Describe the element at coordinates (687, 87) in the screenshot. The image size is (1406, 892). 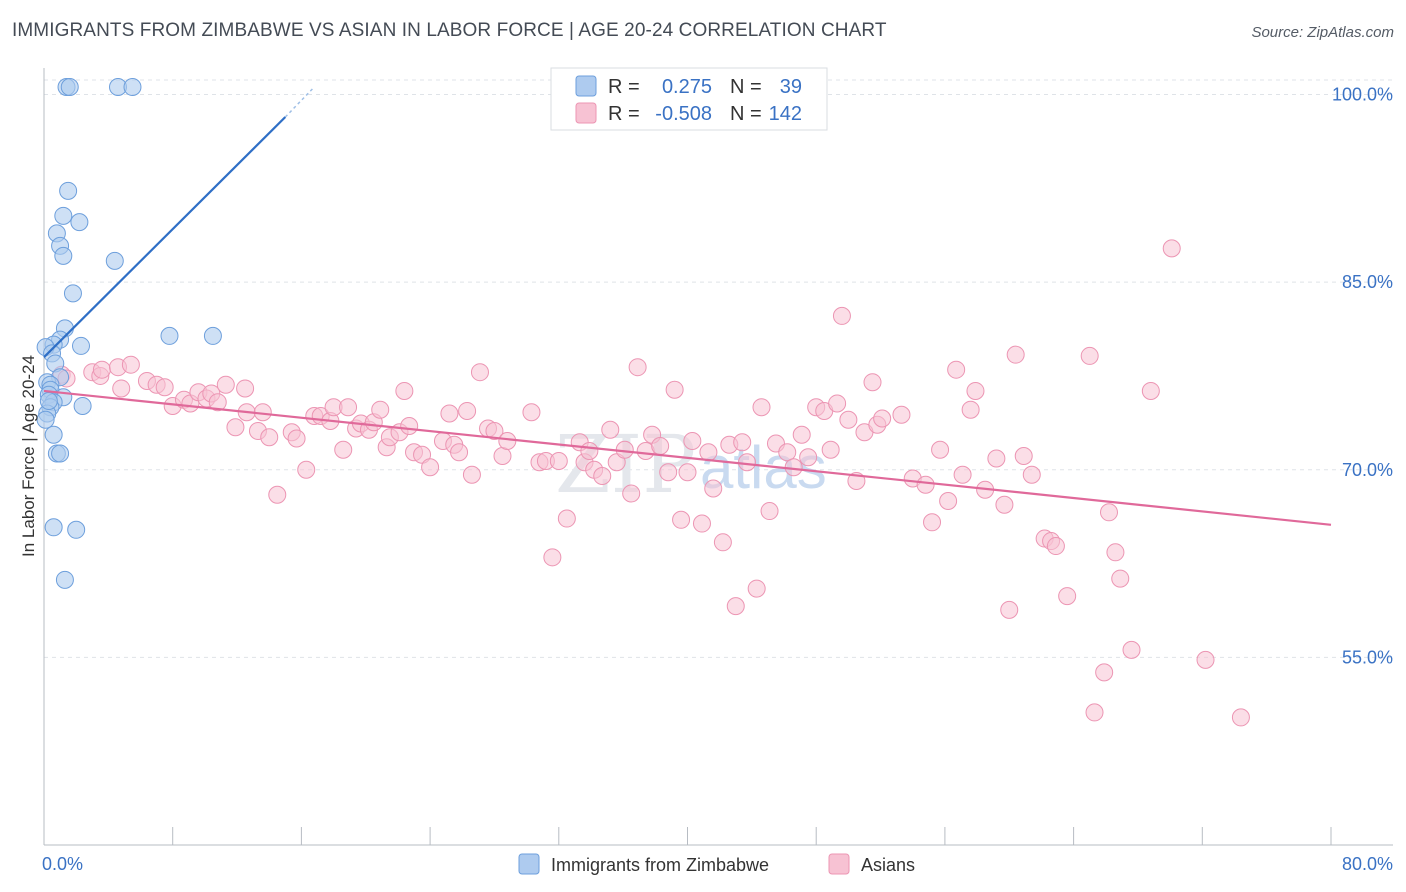
I see `legend-r-value-1: 0.275` at that location.